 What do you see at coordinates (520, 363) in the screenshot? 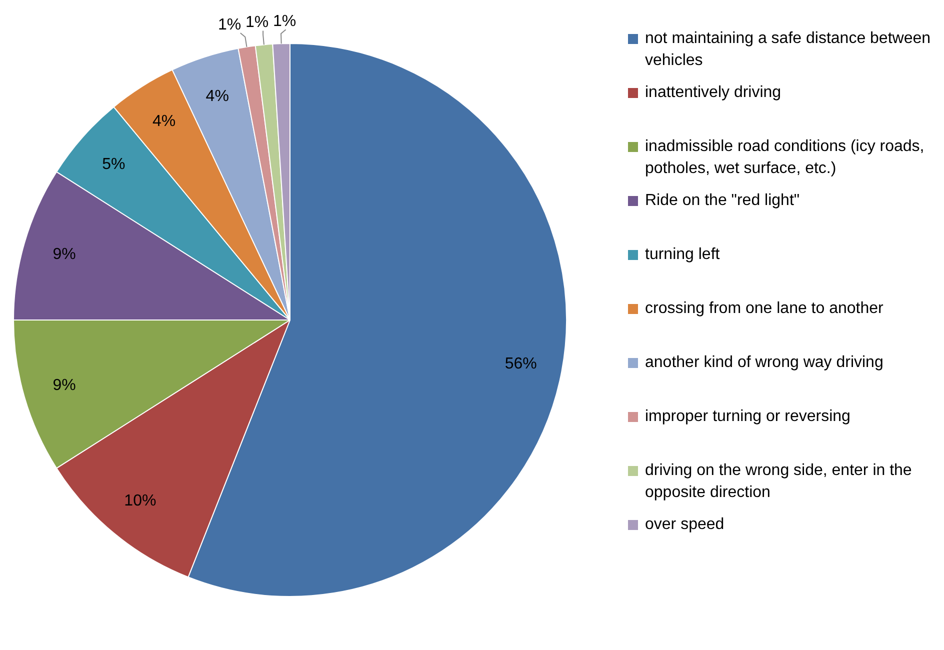
I see `data-label: 56%` at bounding box center [520, 363].